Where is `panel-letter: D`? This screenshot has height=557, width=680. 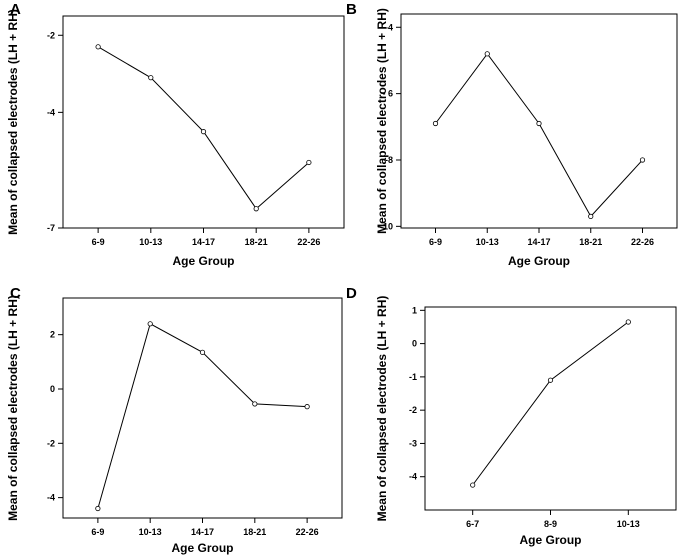
panel-letter: D is located at coordinates (351, 293).